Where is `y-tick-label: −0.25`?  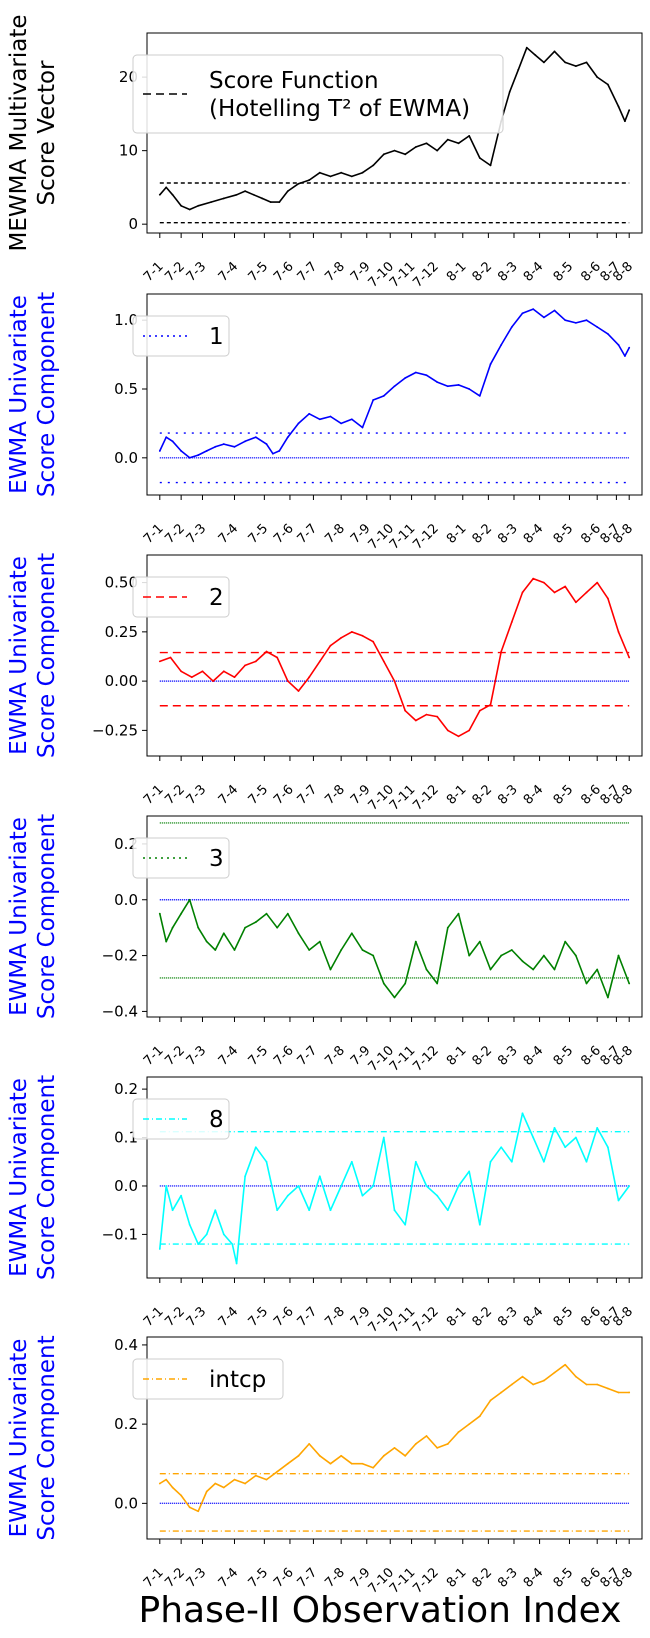 y-tick-label: −0.25 is located at coordinates (115, 730).